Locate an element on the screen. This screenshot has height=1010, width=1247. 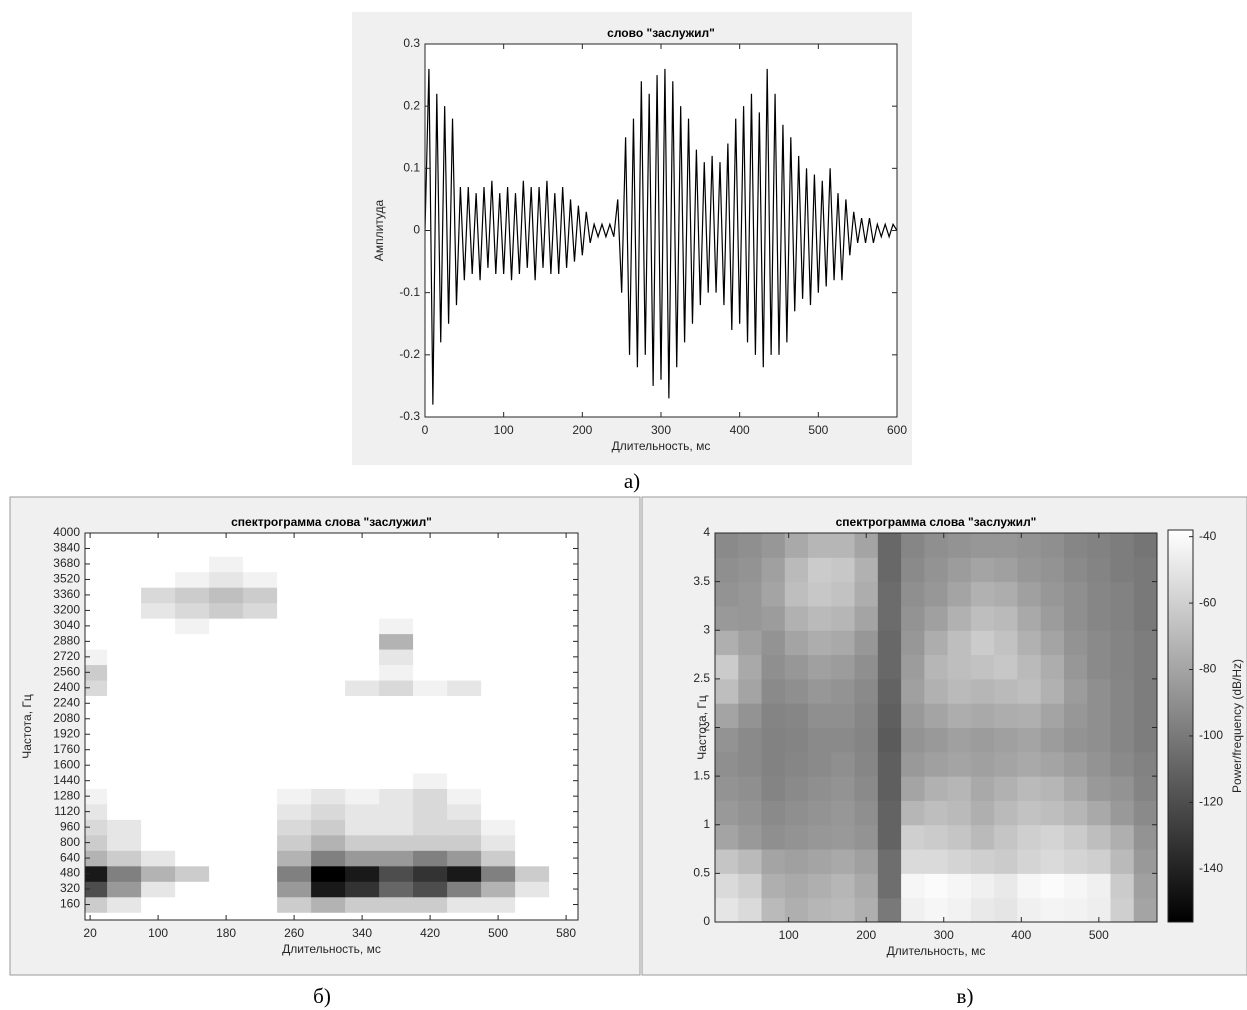
y-tick-label: 4 is located at coordinates (706, 532).